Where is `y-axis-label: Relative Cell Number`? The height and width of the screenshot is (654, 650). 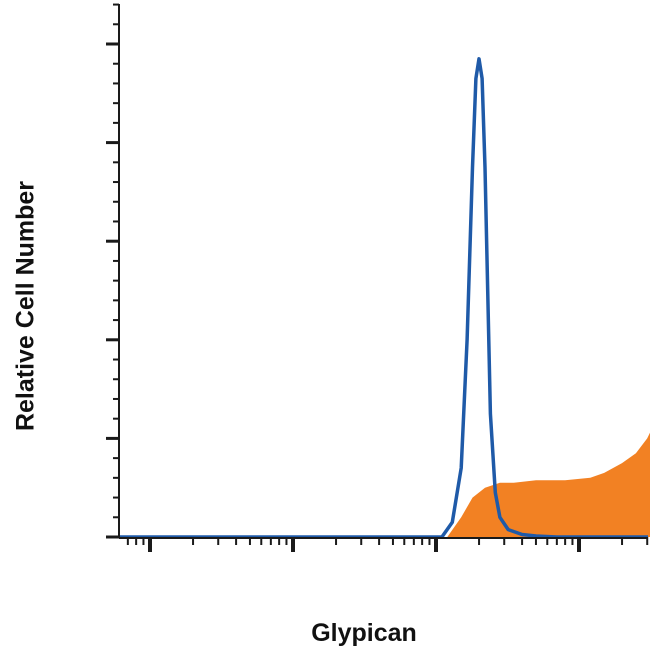 y-axis-label: Relative Cell Number is located at coordinates (26, 306).